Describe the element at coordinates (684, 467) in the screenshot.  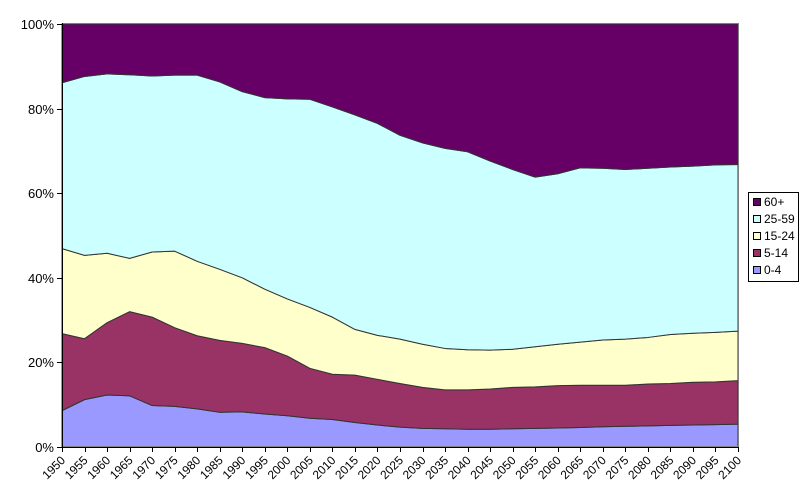
I see `x-axis-tick-label: 2090` at that location.